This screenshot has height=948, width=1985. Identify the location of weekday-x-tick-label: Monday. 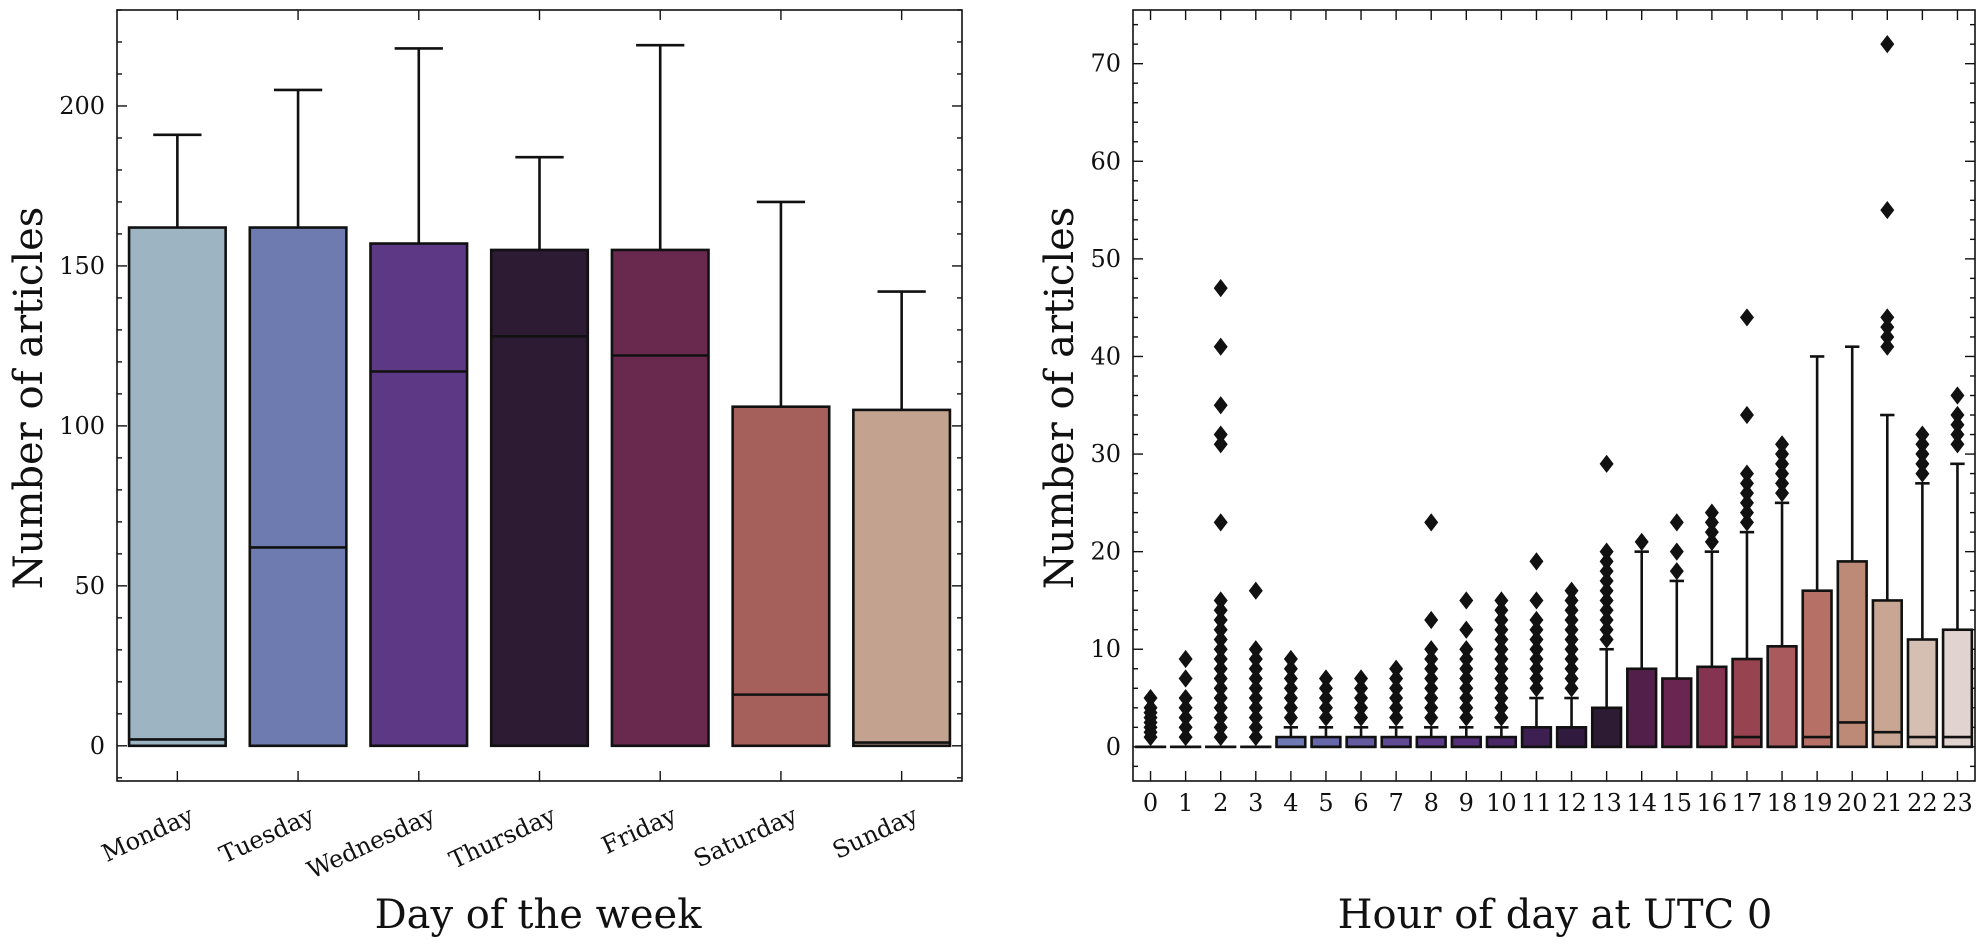
(147, 834).